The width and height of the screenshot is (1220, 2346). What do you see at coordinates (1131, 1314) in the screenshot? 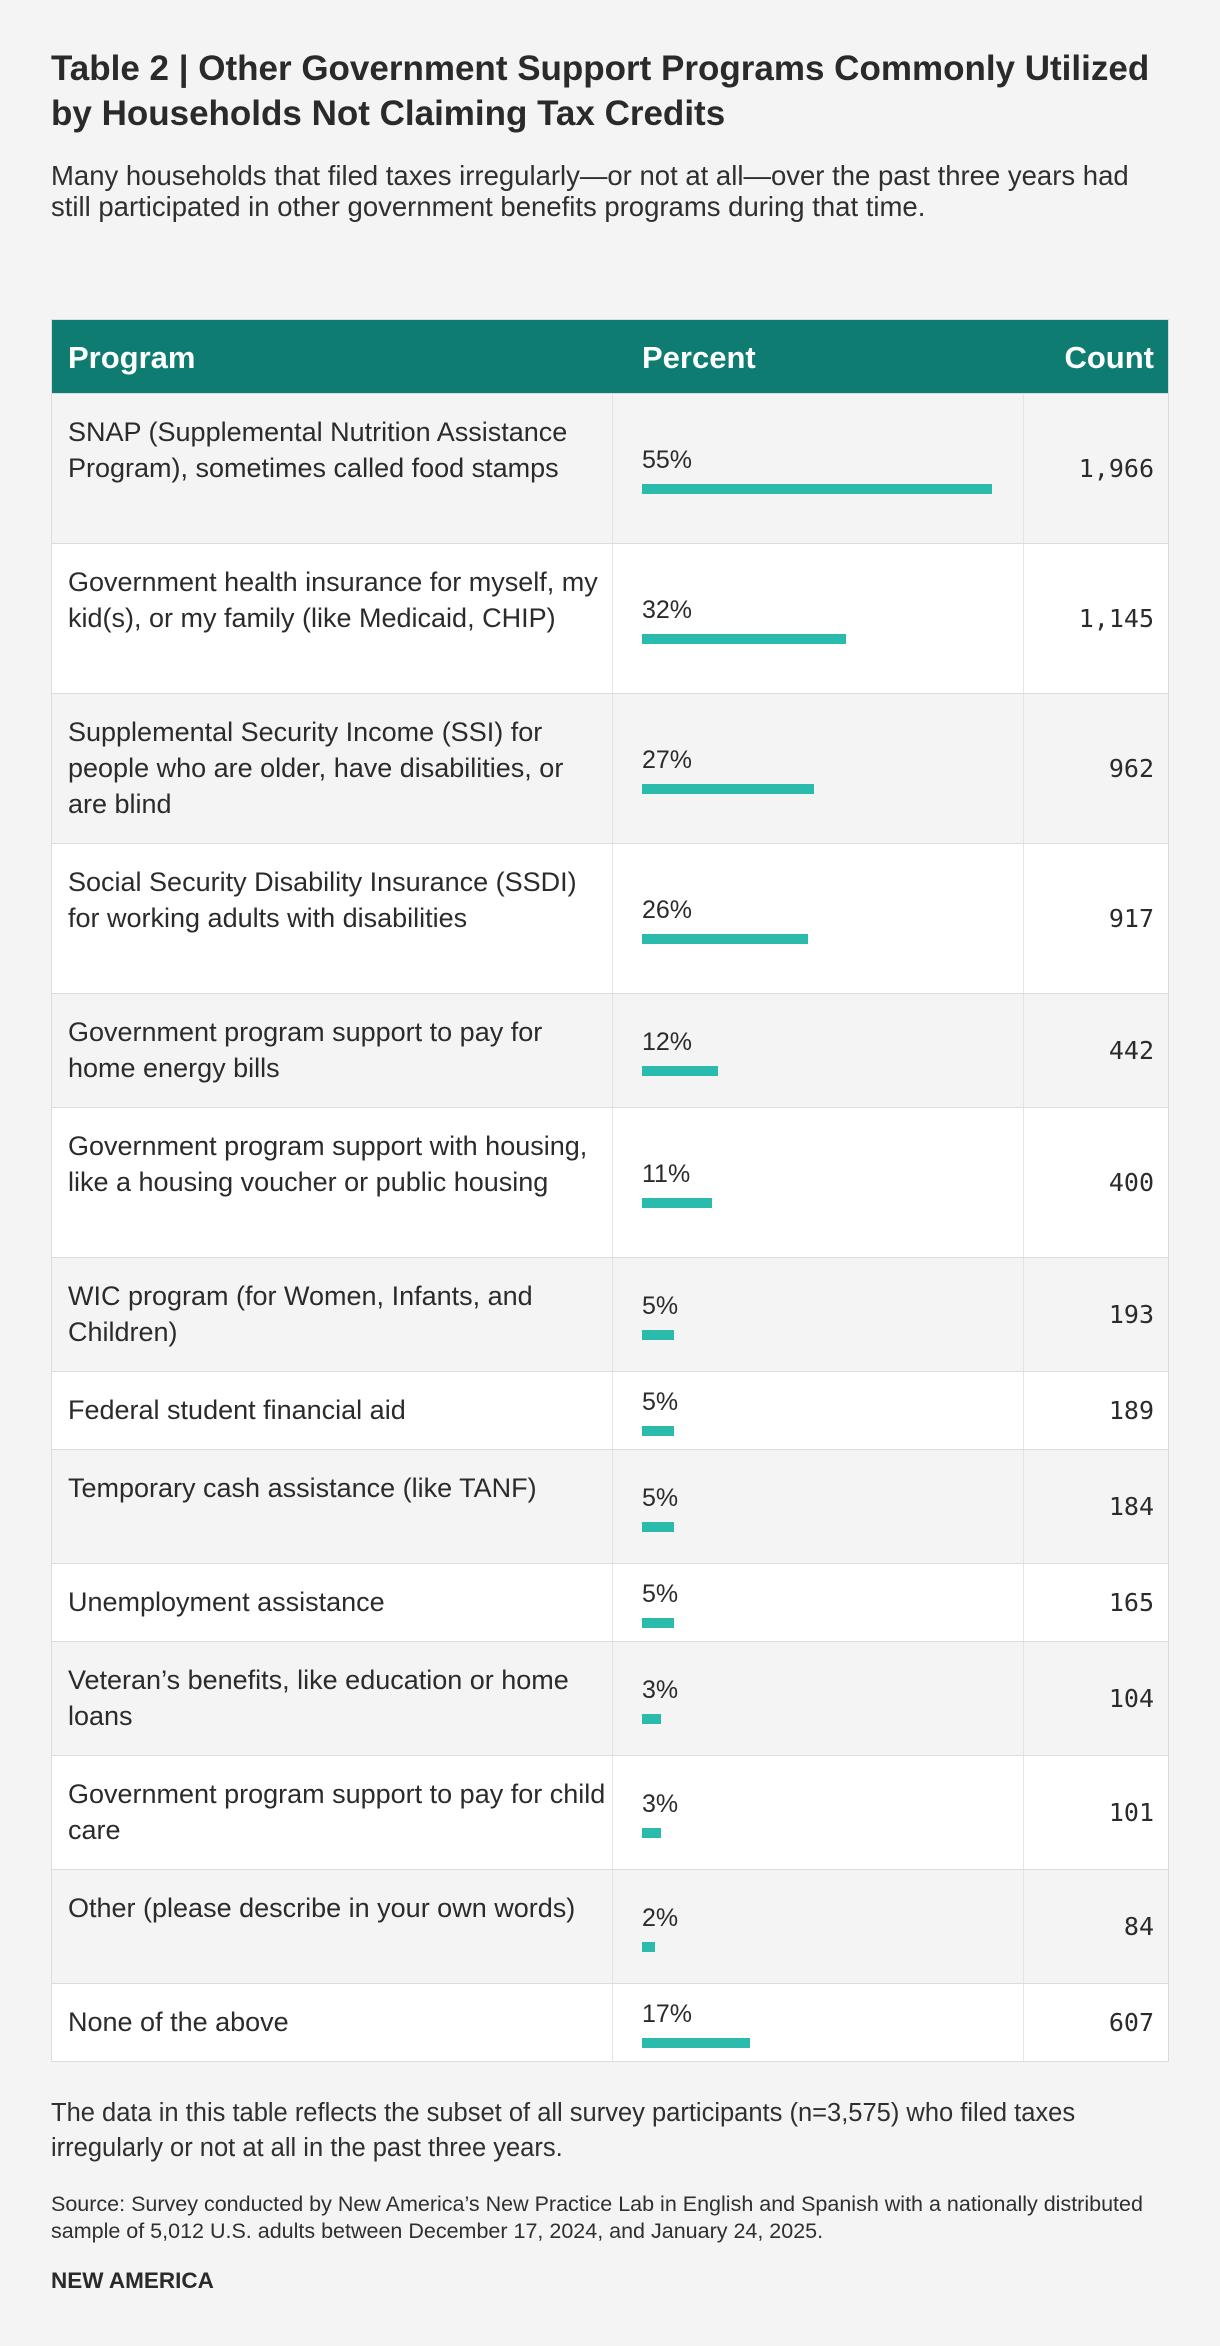
I see `count-cell: 193` at bounding box center [1131, 1314].